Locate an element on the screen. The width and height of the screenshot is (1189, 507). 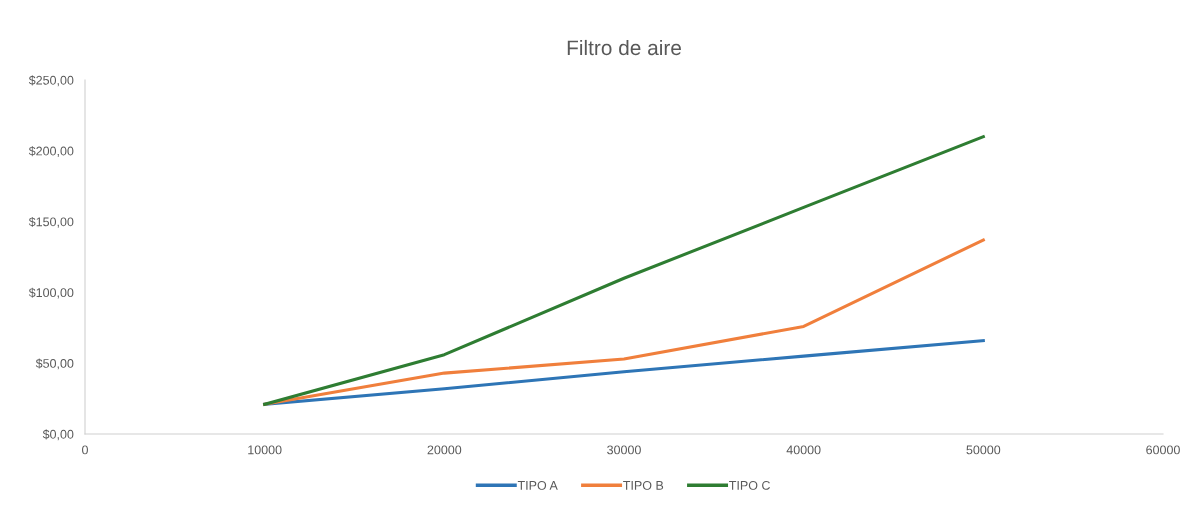
x-tick-label: 10000 is located at coordinates (265, 450).